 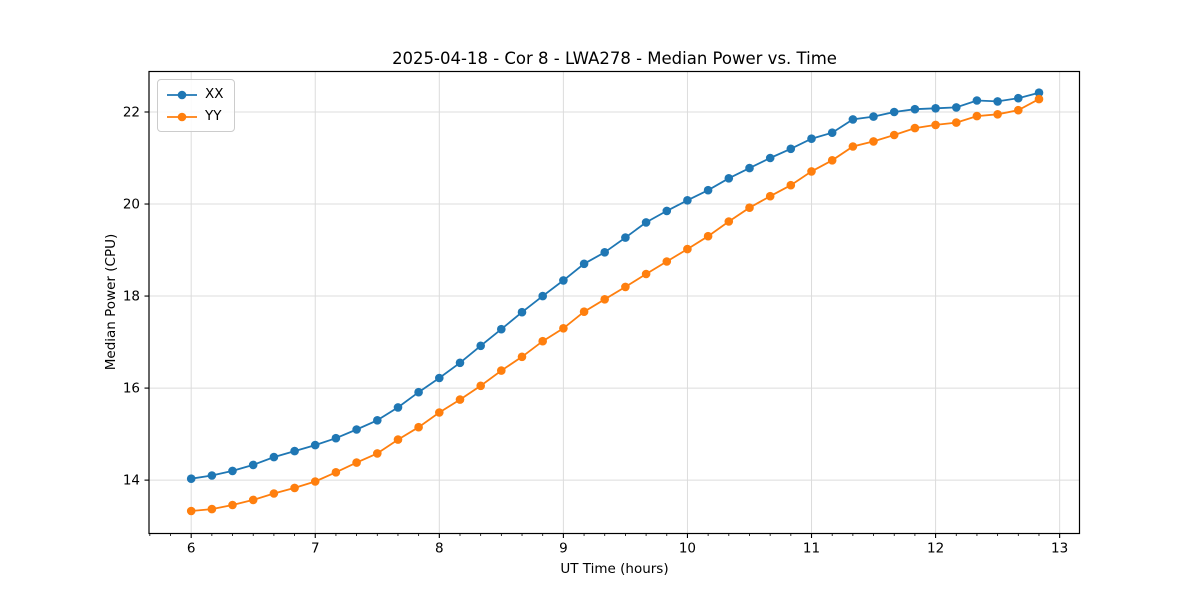 I want to click on x-tick-label: 10, so click(x=687, y=549).